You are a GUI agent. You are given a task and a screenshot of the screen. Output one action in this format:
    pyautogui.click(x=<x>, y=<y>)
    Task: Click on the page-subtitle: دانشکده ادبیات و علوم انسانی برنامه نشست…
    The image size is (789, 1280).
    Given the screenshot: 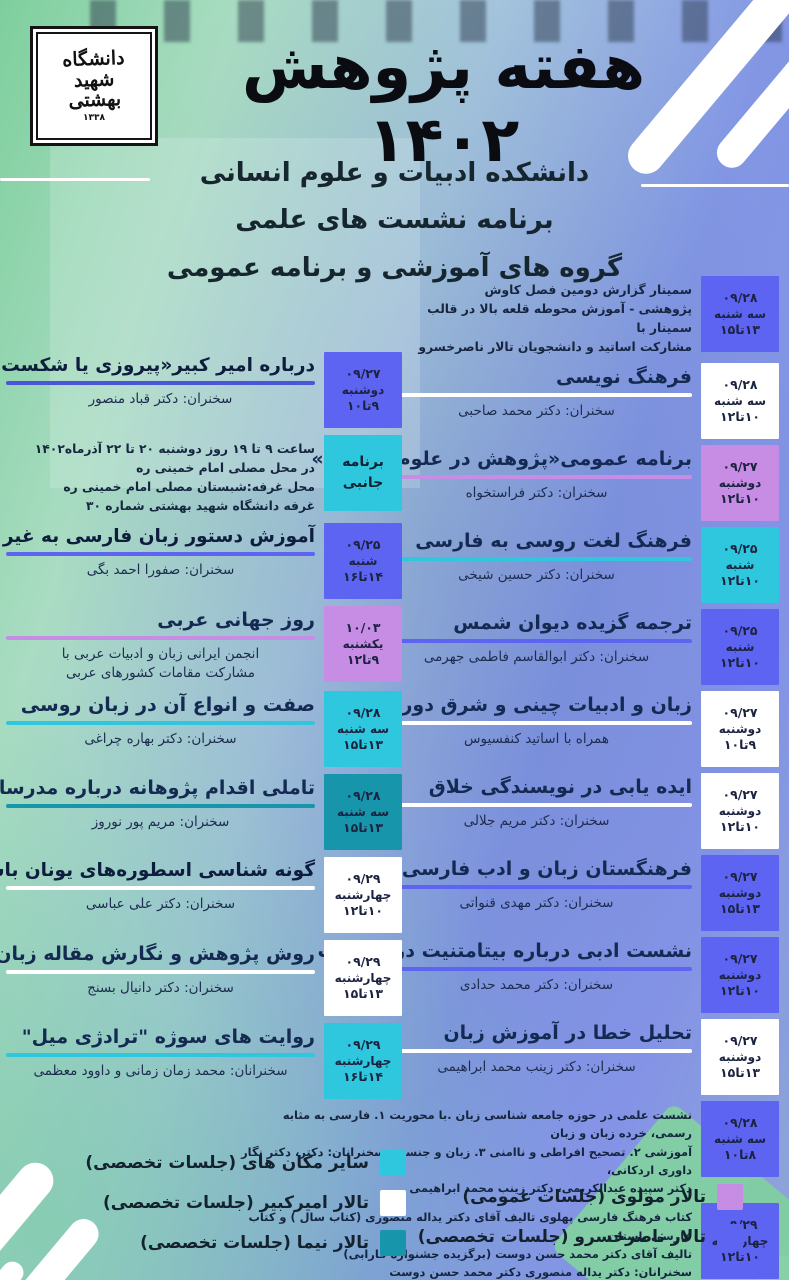 What is the action you would take?
    pyautogui.click(x=394, y=220)
    